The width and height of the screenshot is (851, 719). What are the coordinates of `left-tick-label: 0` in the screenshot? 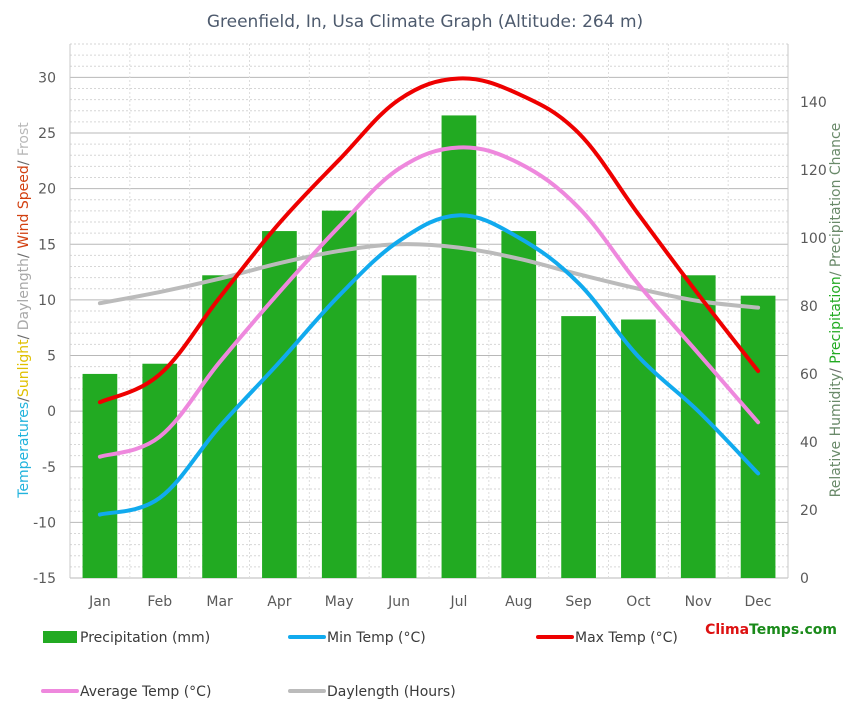 It's located at (51, 412).